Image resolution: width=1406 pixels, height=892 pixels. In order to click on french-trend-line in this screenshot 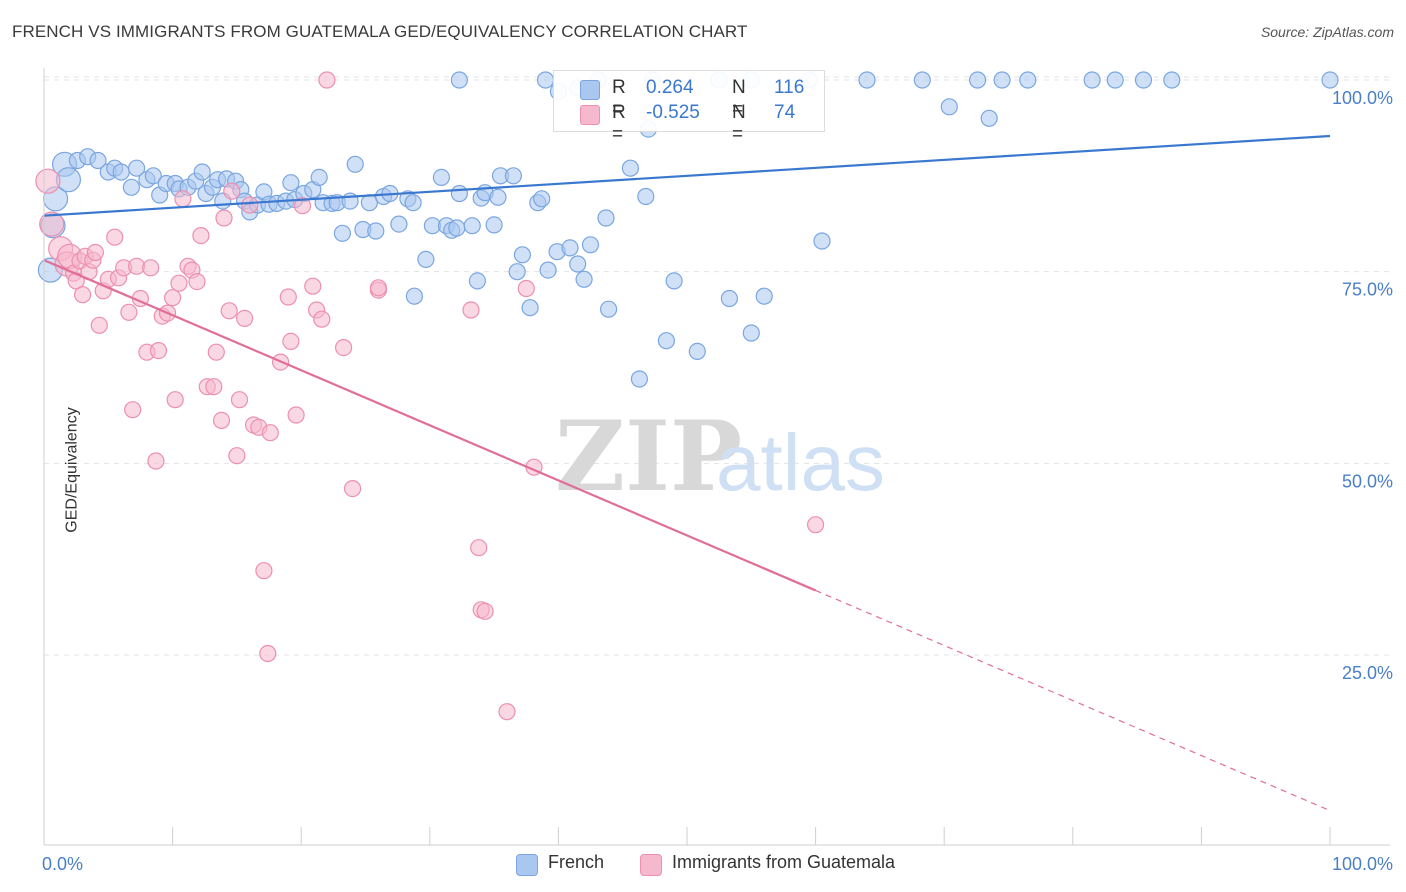, I will do `click(687, 175)`.